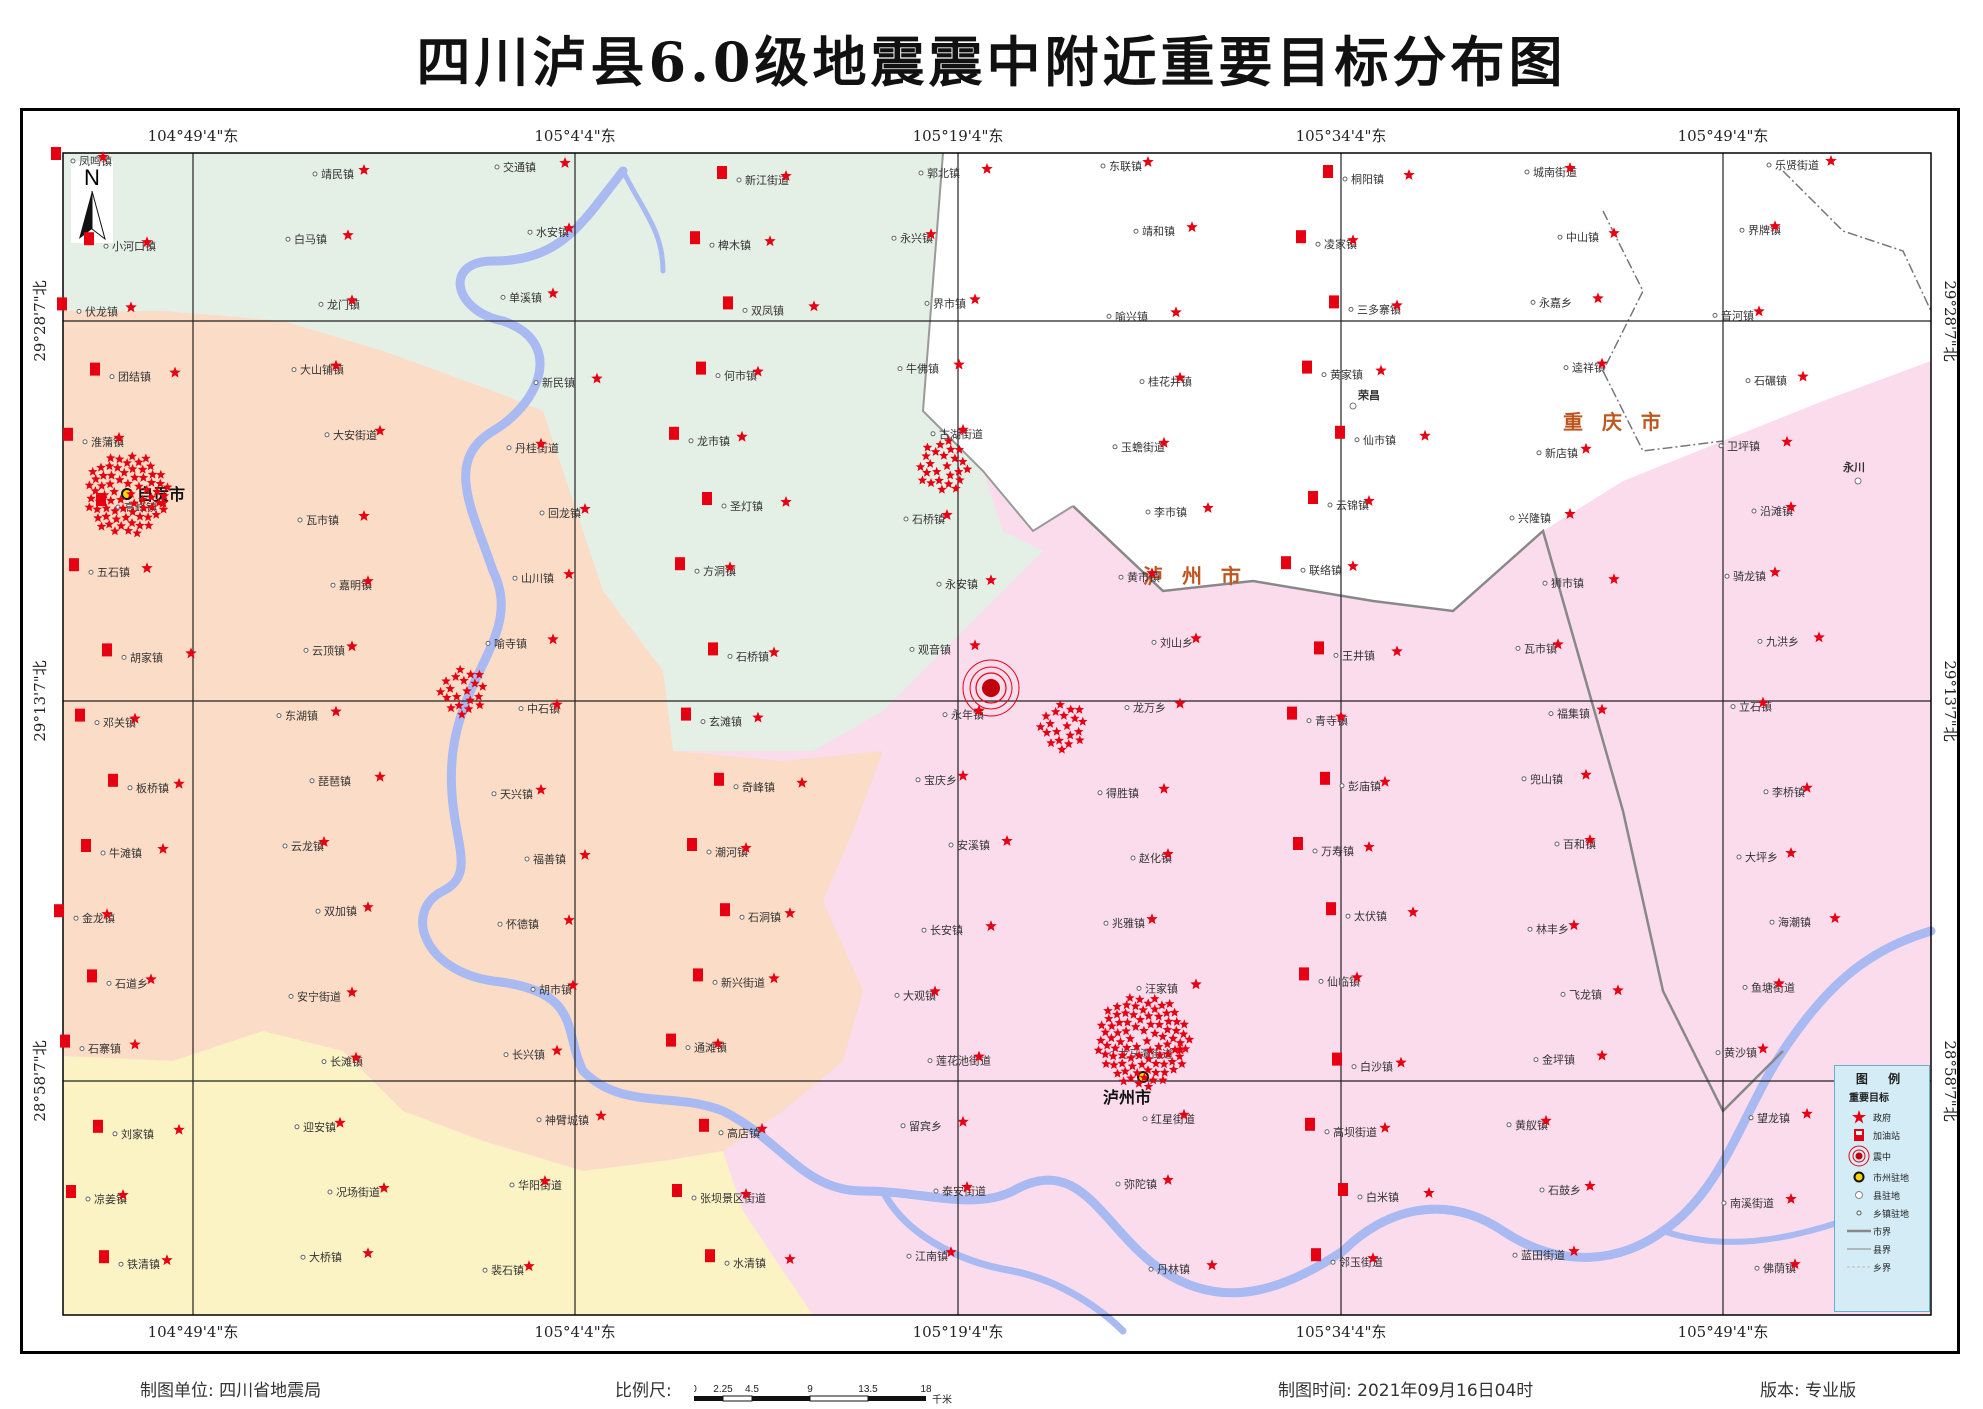 This screenshot has height=1409, width=1983. I want to click on svg-text: 13.5, so click(868, 1389).